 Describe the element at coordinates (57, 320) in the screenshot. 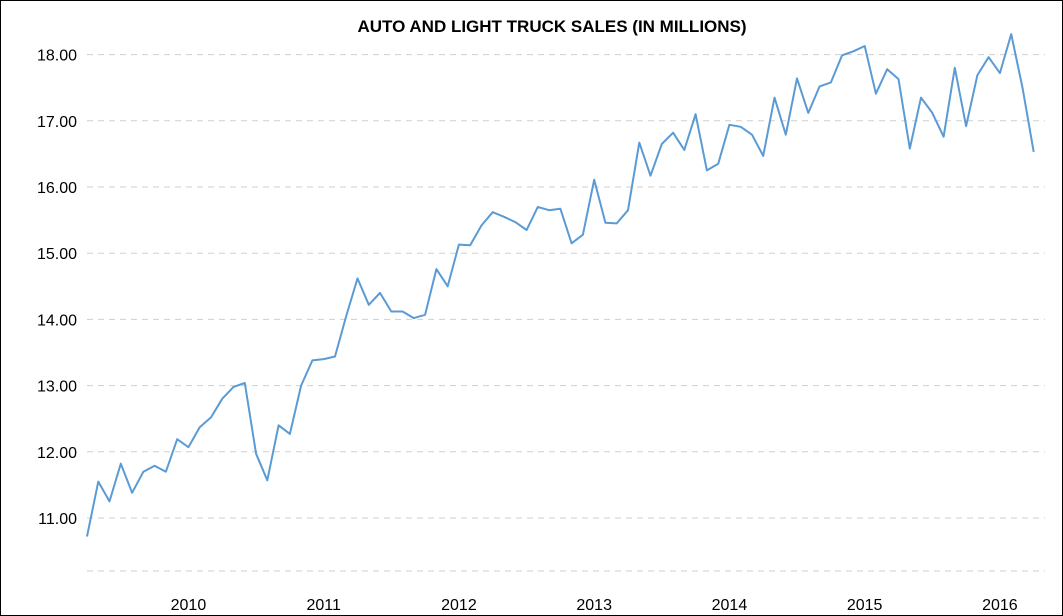

I see `y-tick-label: 14.00` at that location.